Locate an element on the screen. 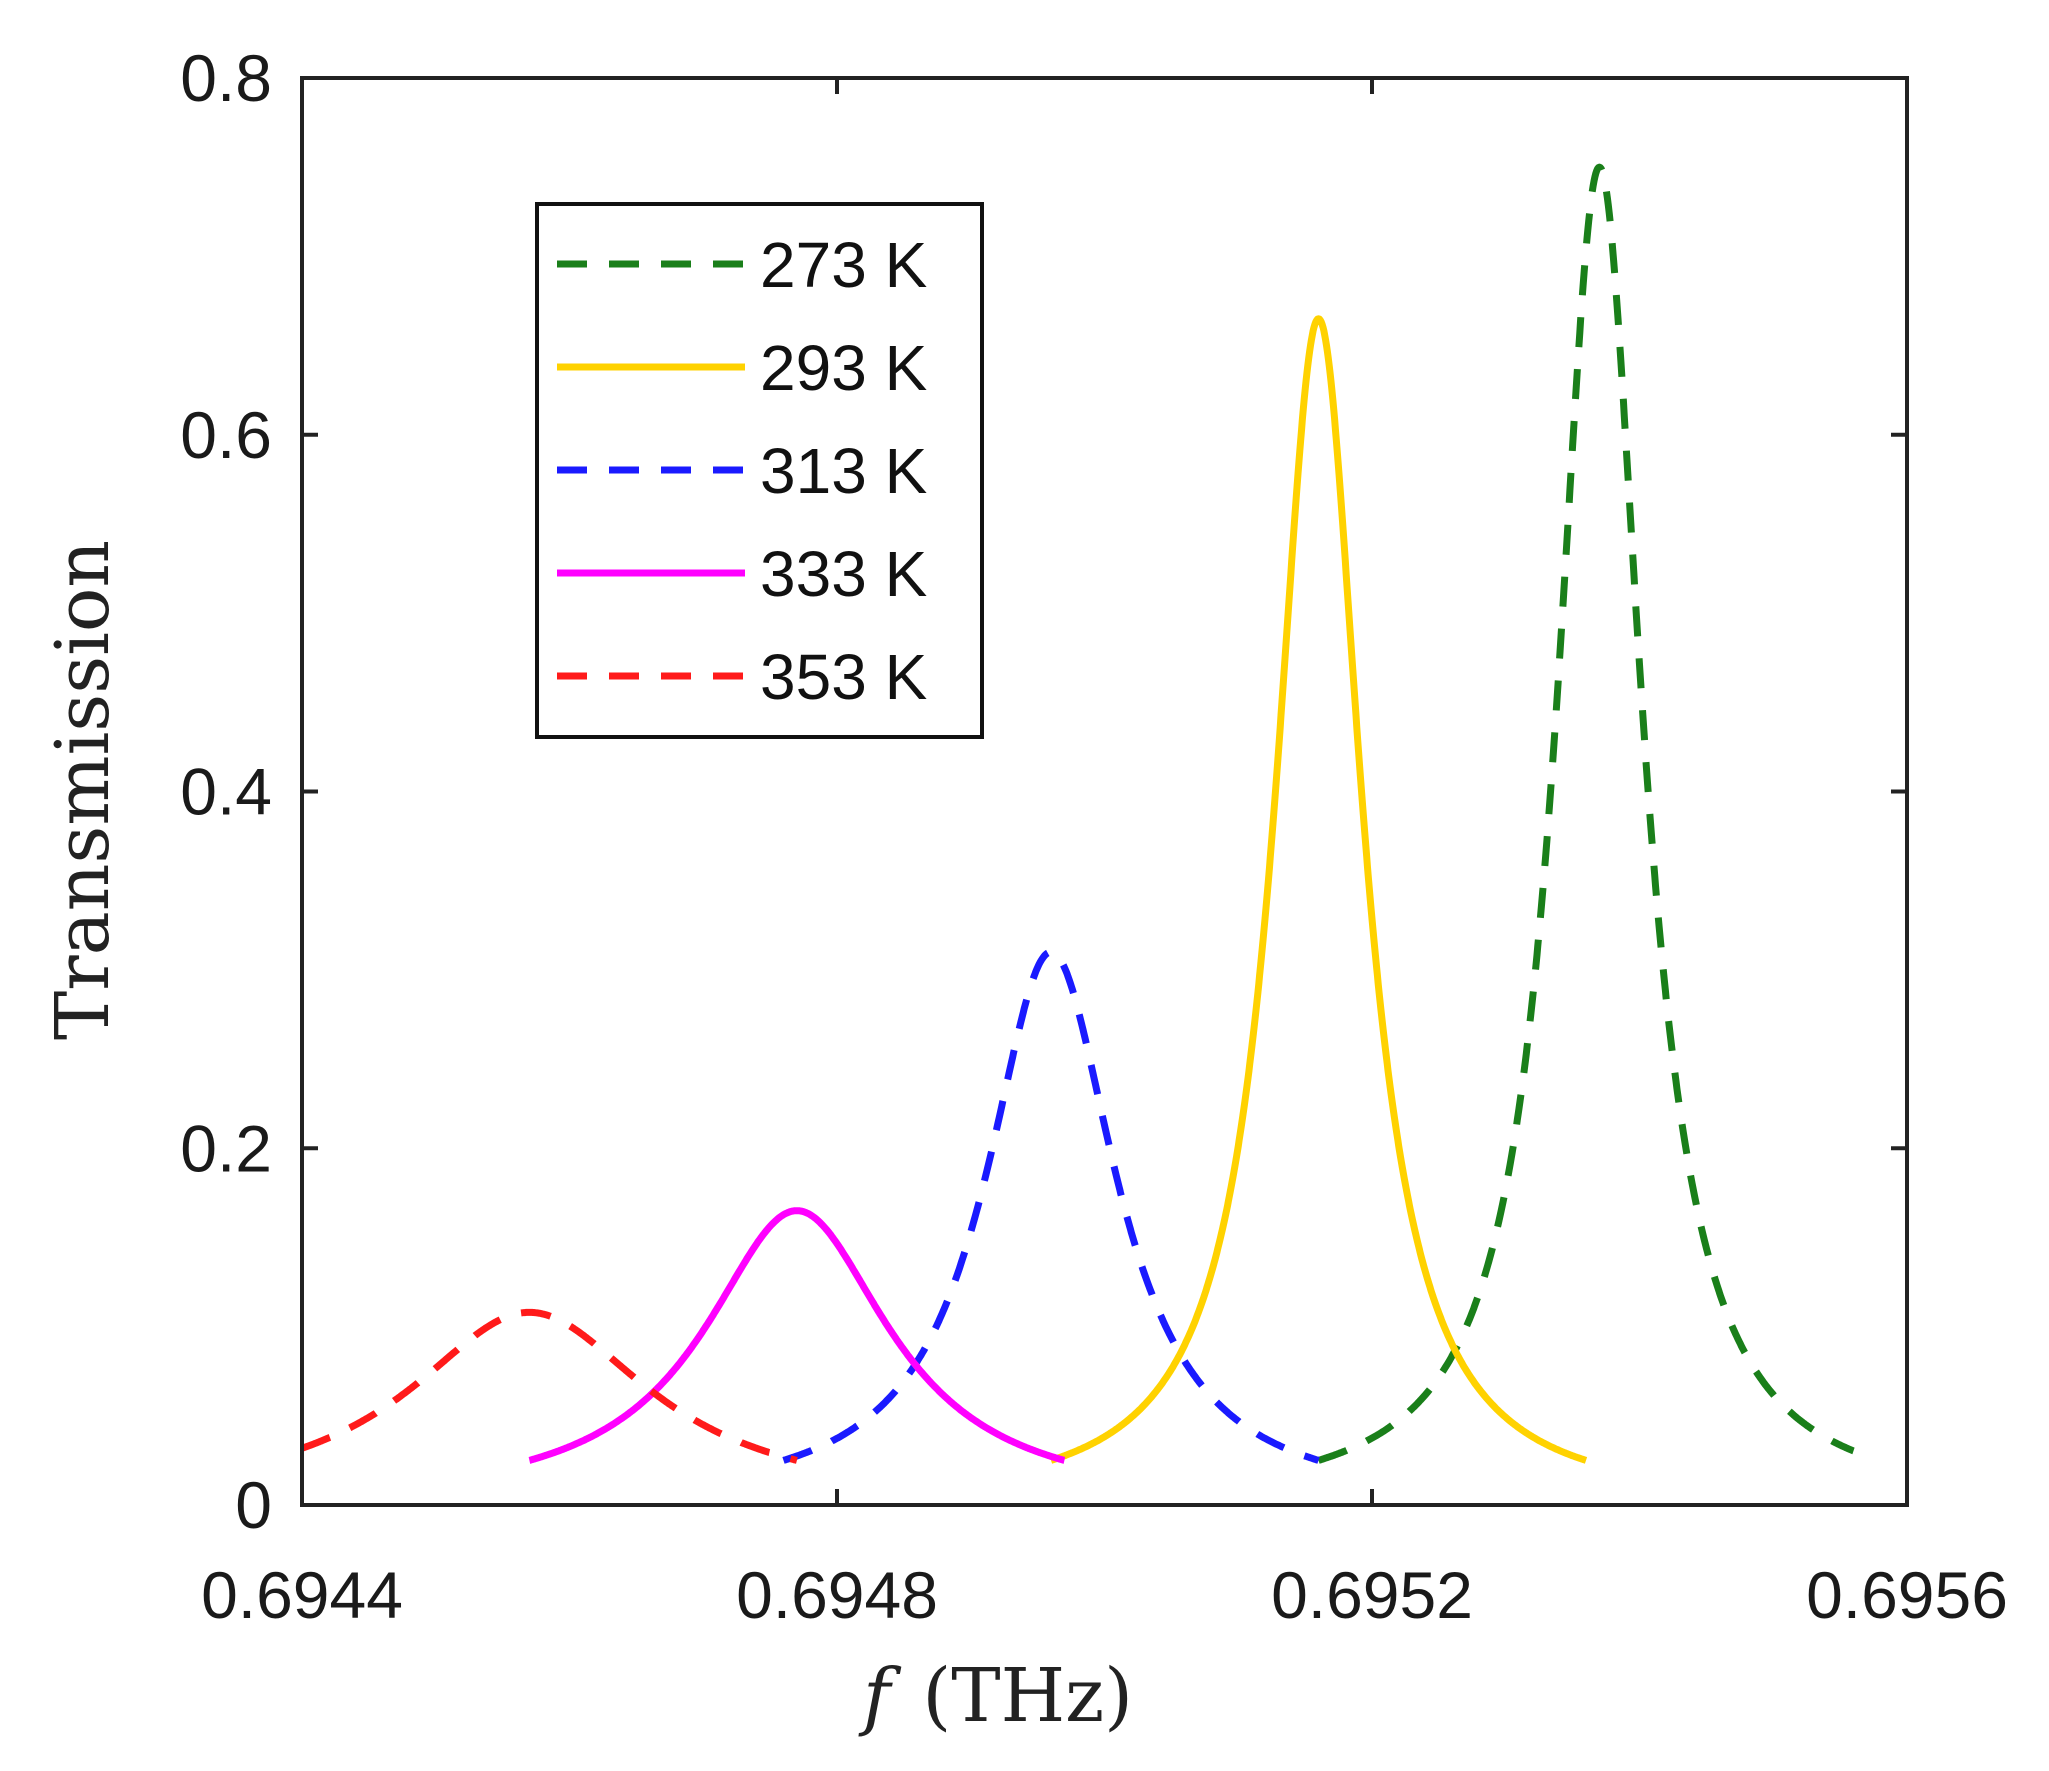 The image size is (2049, 1771). legend-label: 273 K is located at coordinates (843, 265).